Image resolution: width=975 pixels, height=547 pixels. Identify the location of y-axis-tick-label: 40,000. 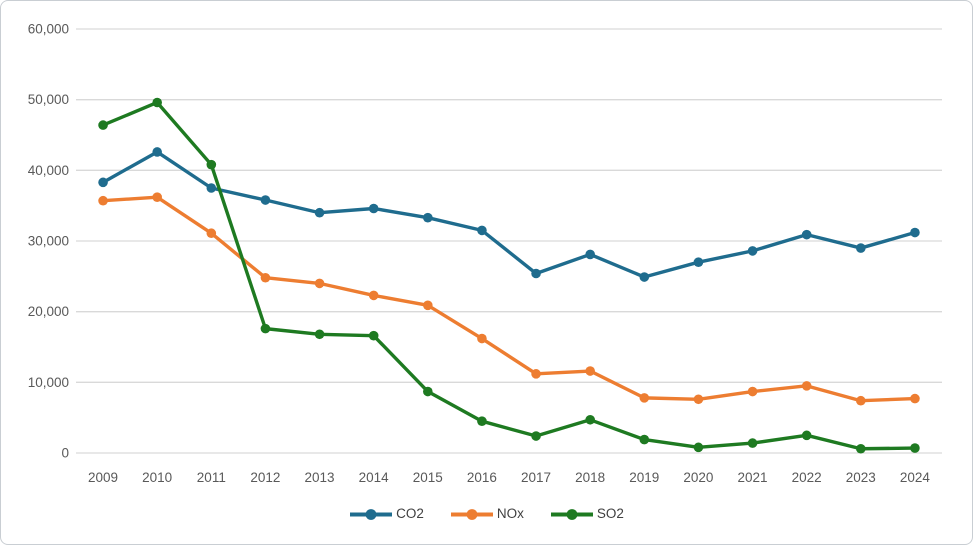
(48, 170).